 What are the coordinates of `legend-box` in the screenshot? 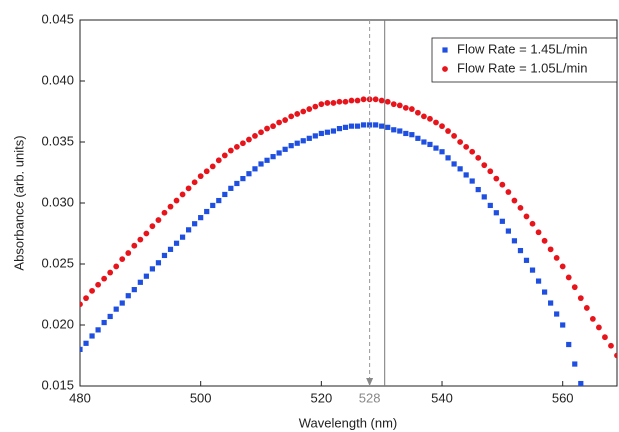 It's located at (524, 60).